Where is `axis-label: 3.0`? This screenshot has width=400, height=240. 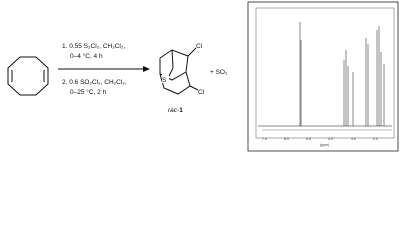
axis-label: 3.0 is located at coordinates (353, 139).